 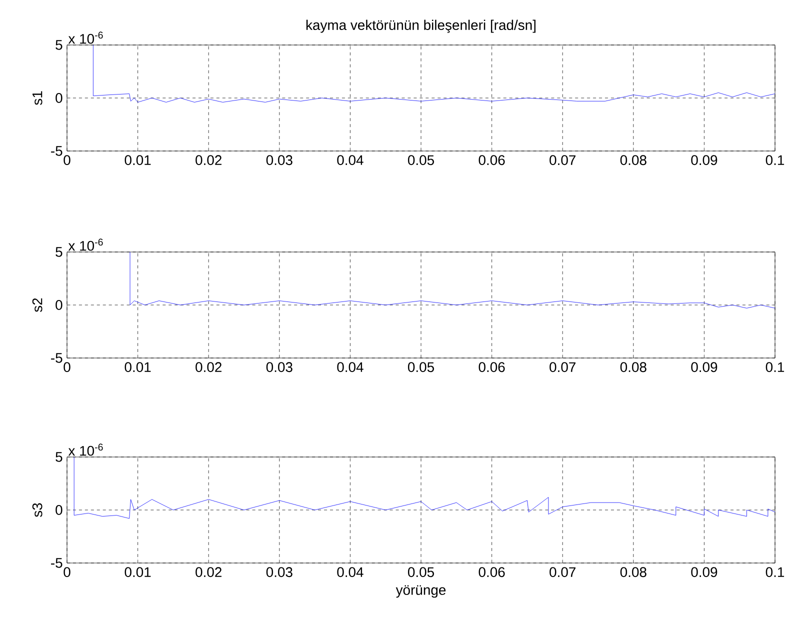 What do you see at coordinates (421, 591) in the screenshot?
I see `x-axis-title: yörünge` at bounding box center [421, 591].